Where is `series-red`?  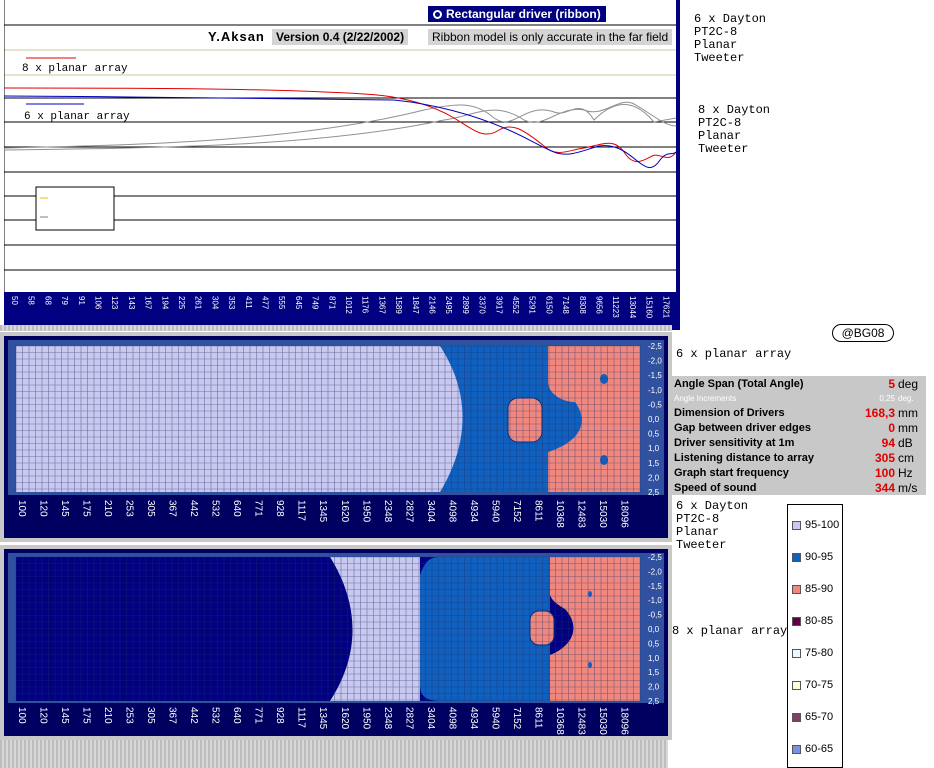
series-red is located at coordinates (340, 124).